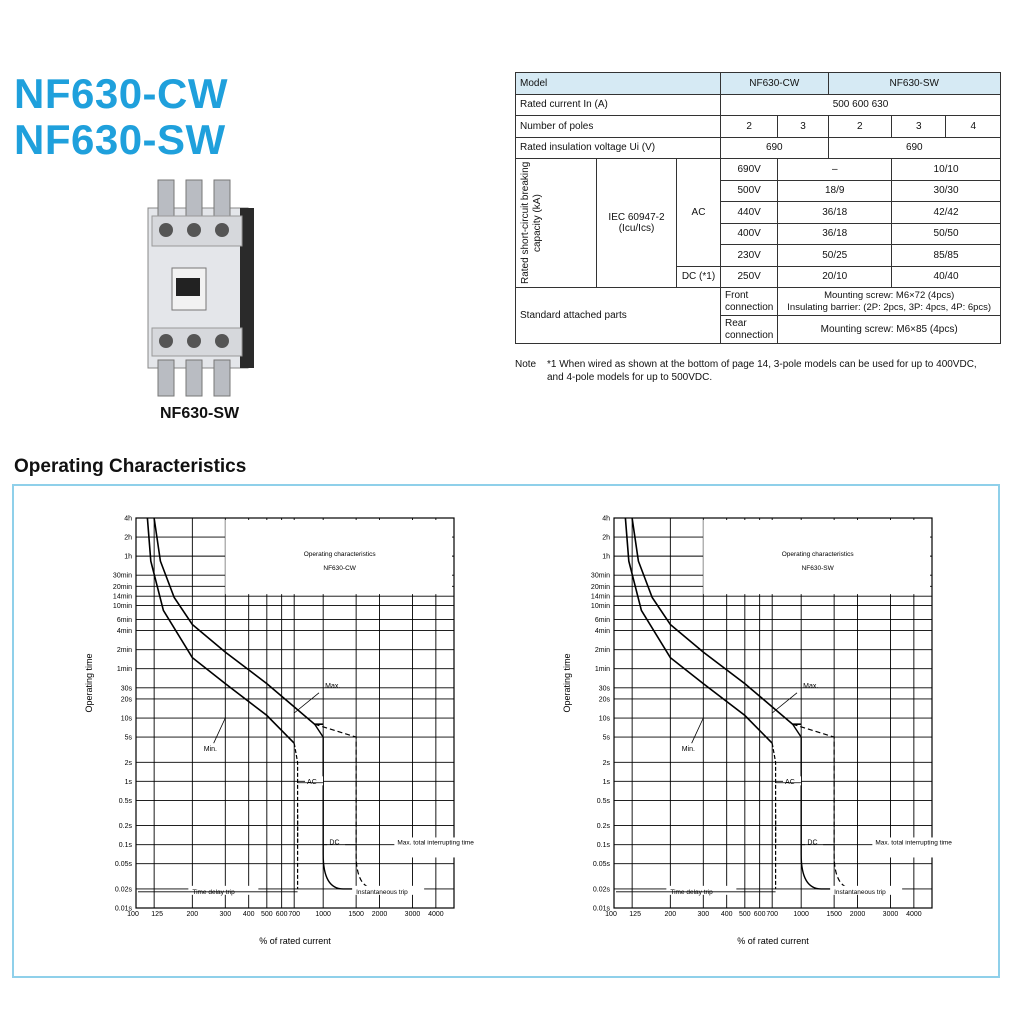  What do you see at coordinates (124, 631) in the screenshot?
I see `y-tick-label: 4min` at bounding box center [124, 631].